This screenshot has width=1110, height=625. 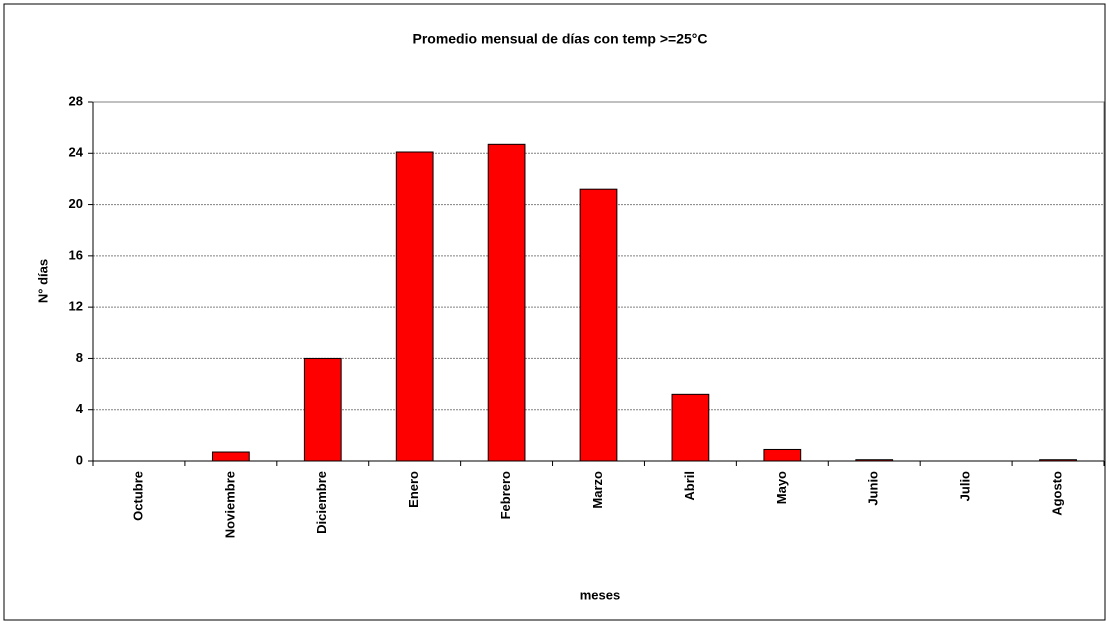 I want to click on y-axis-title: N° días, so click(x=42, y=281).